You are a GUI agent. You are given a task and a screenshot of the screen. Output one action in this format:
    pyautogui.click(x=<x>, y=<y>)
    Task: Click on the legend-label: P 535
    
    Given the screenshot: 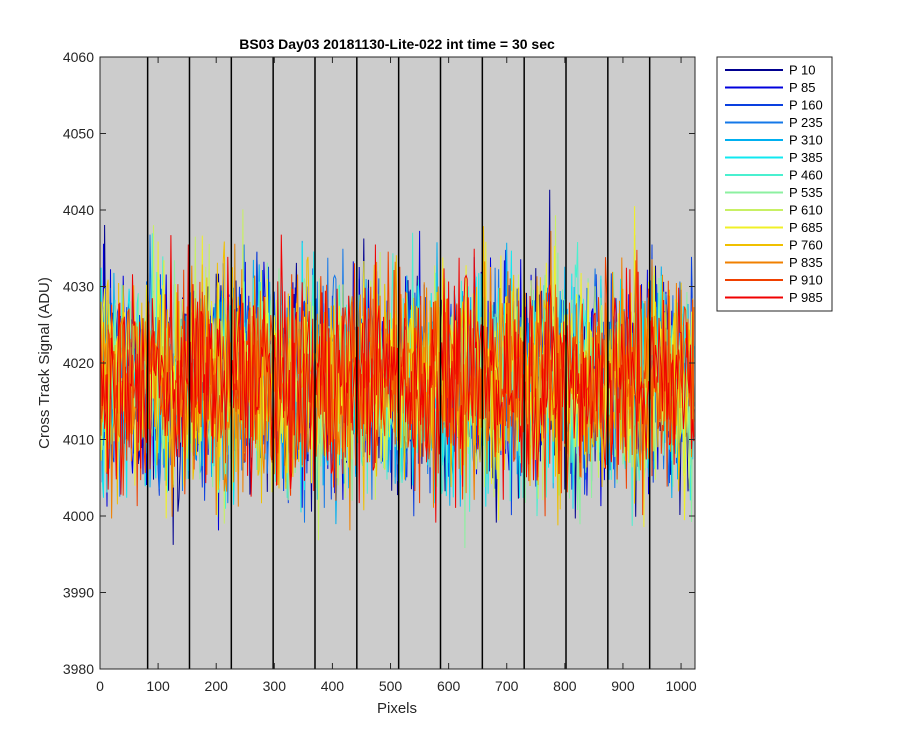 What is the action you would take?
    pyautogui.click(x=806, y=192)
    